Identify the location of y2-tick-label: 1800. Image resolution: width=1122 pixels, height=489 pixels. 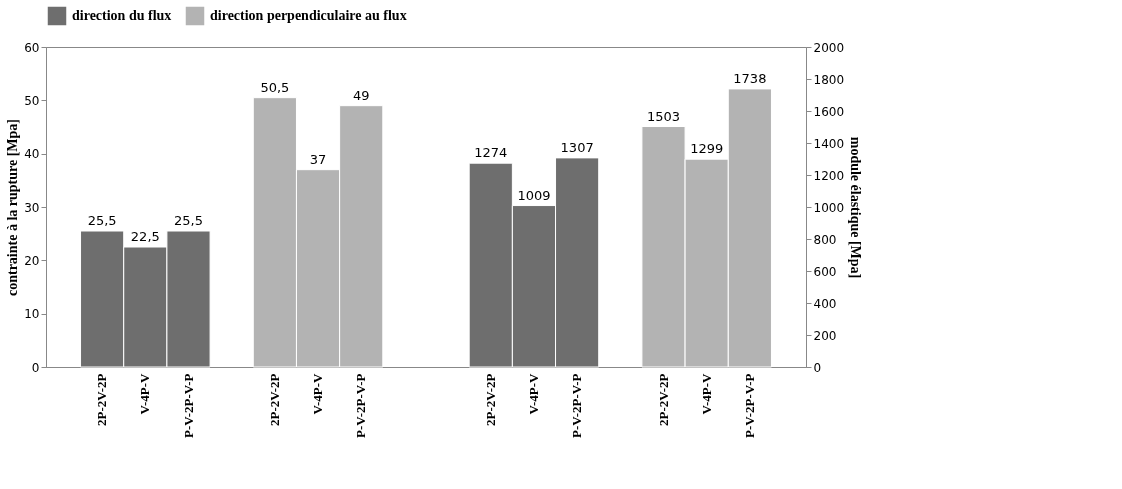
(829, 79).